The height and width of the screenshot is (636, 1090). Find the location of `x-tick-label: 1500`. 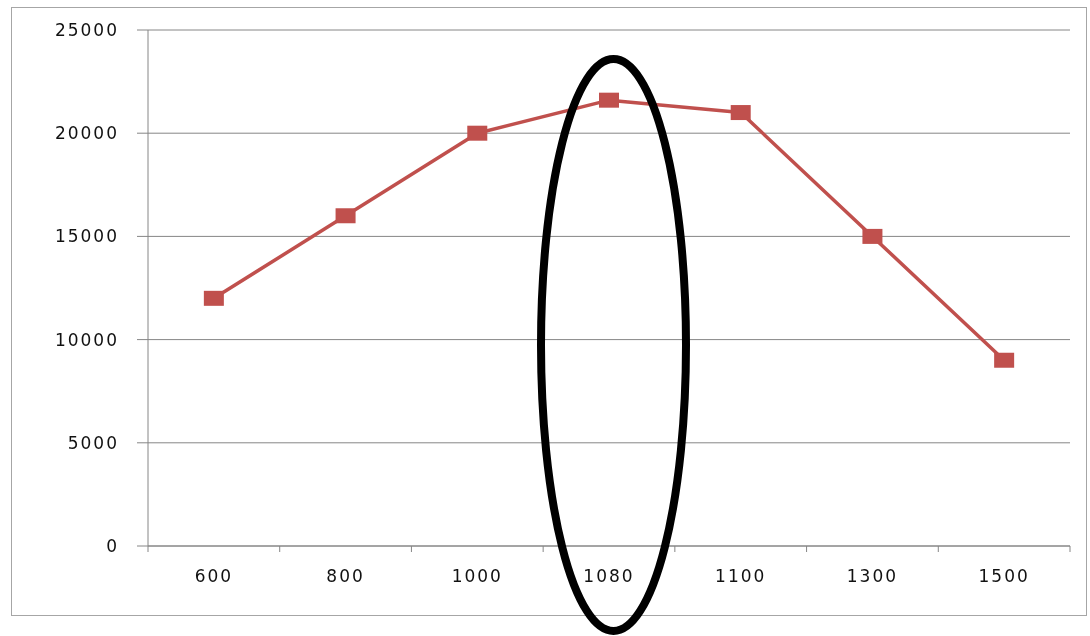

x-tick-label: 1500 is located at coordinates (1004, 576).